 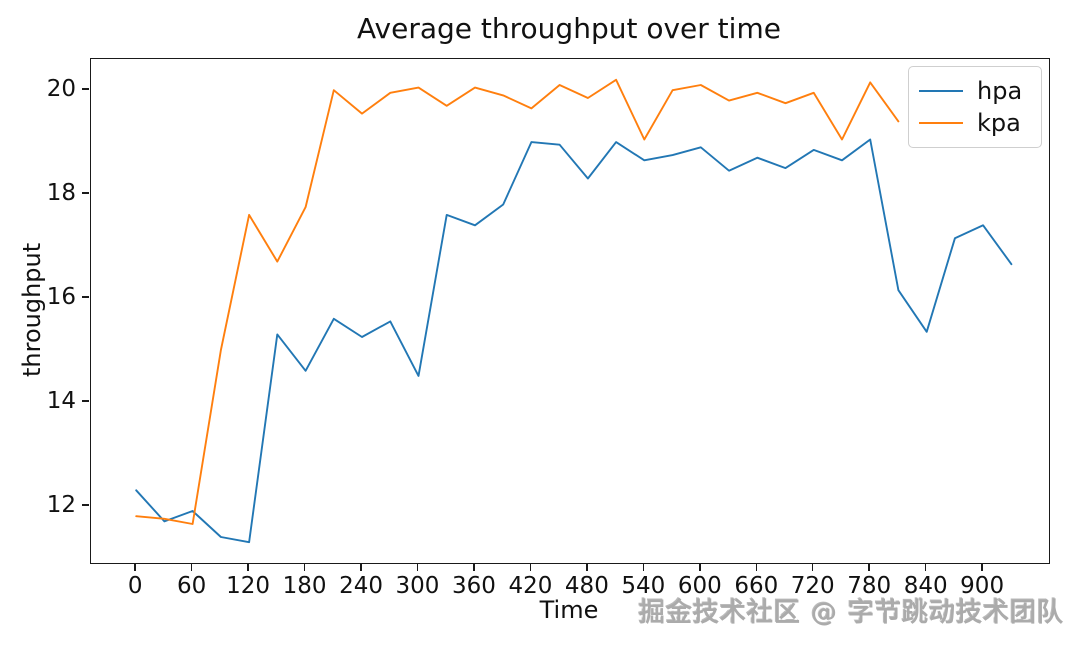 I want to click on legend-entry-kpa: kpa, so click(x=975, y=123).